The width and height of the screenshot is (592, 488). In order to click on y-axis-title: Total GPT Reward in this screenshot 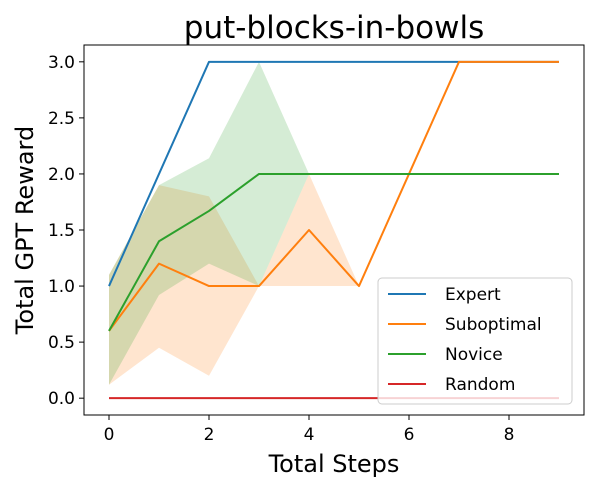, I will do `click(25, 230)`.